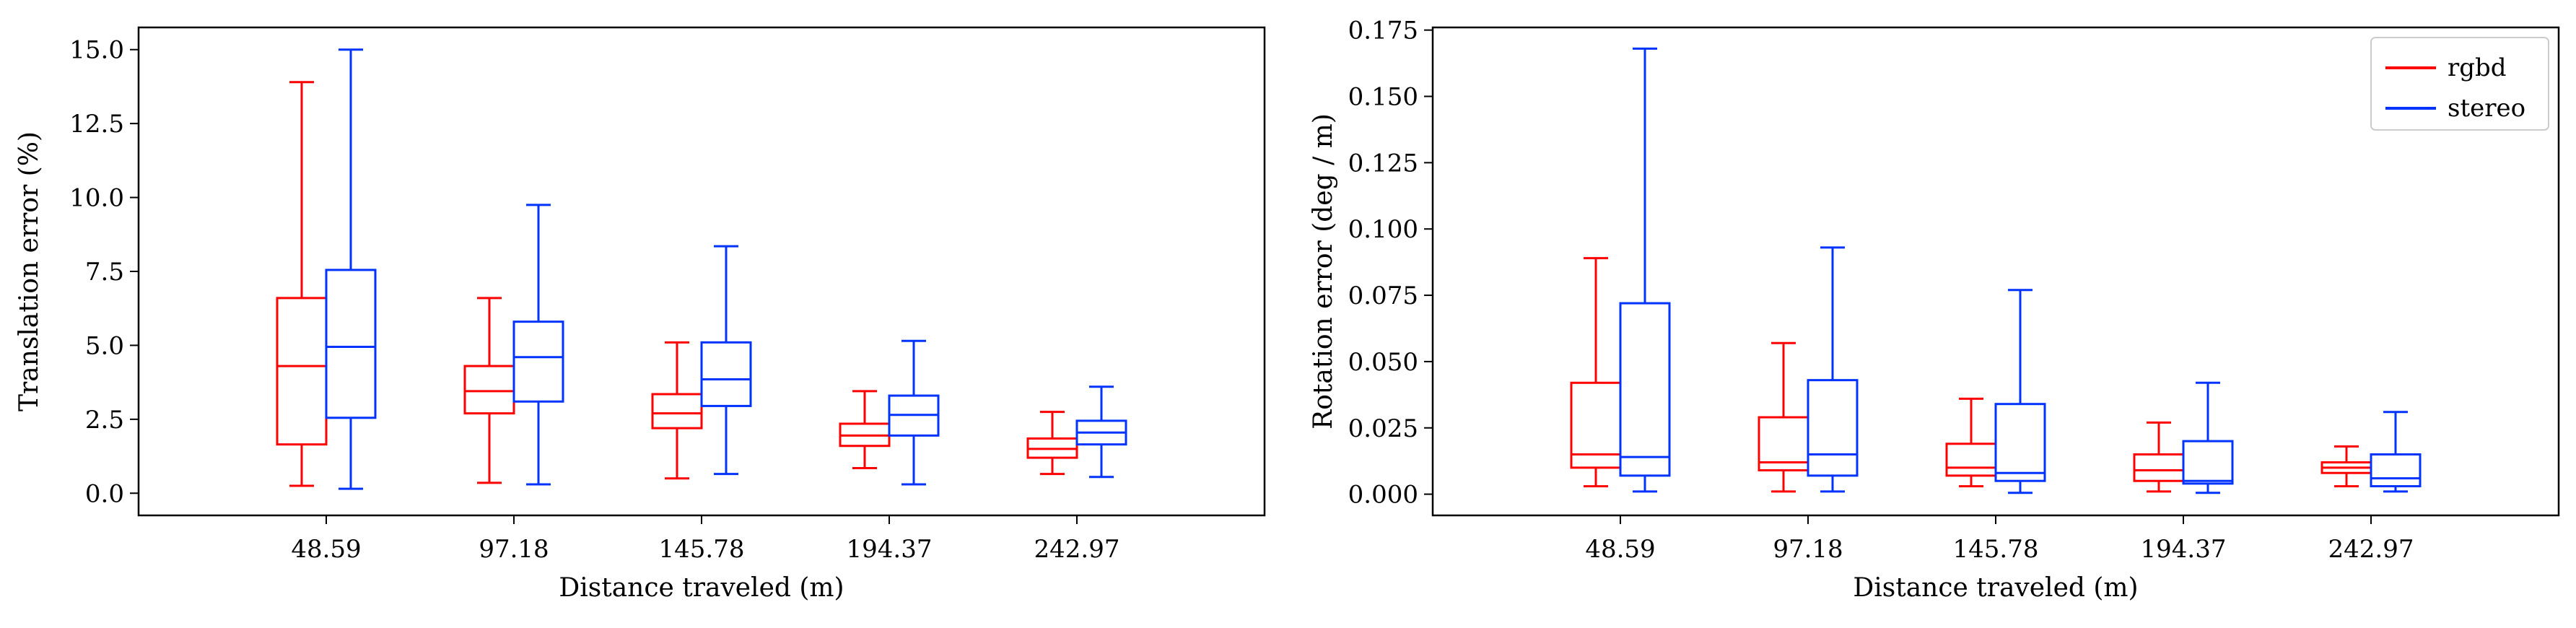  I want to click on y-tick-label: 15.0, so click(96, 50).